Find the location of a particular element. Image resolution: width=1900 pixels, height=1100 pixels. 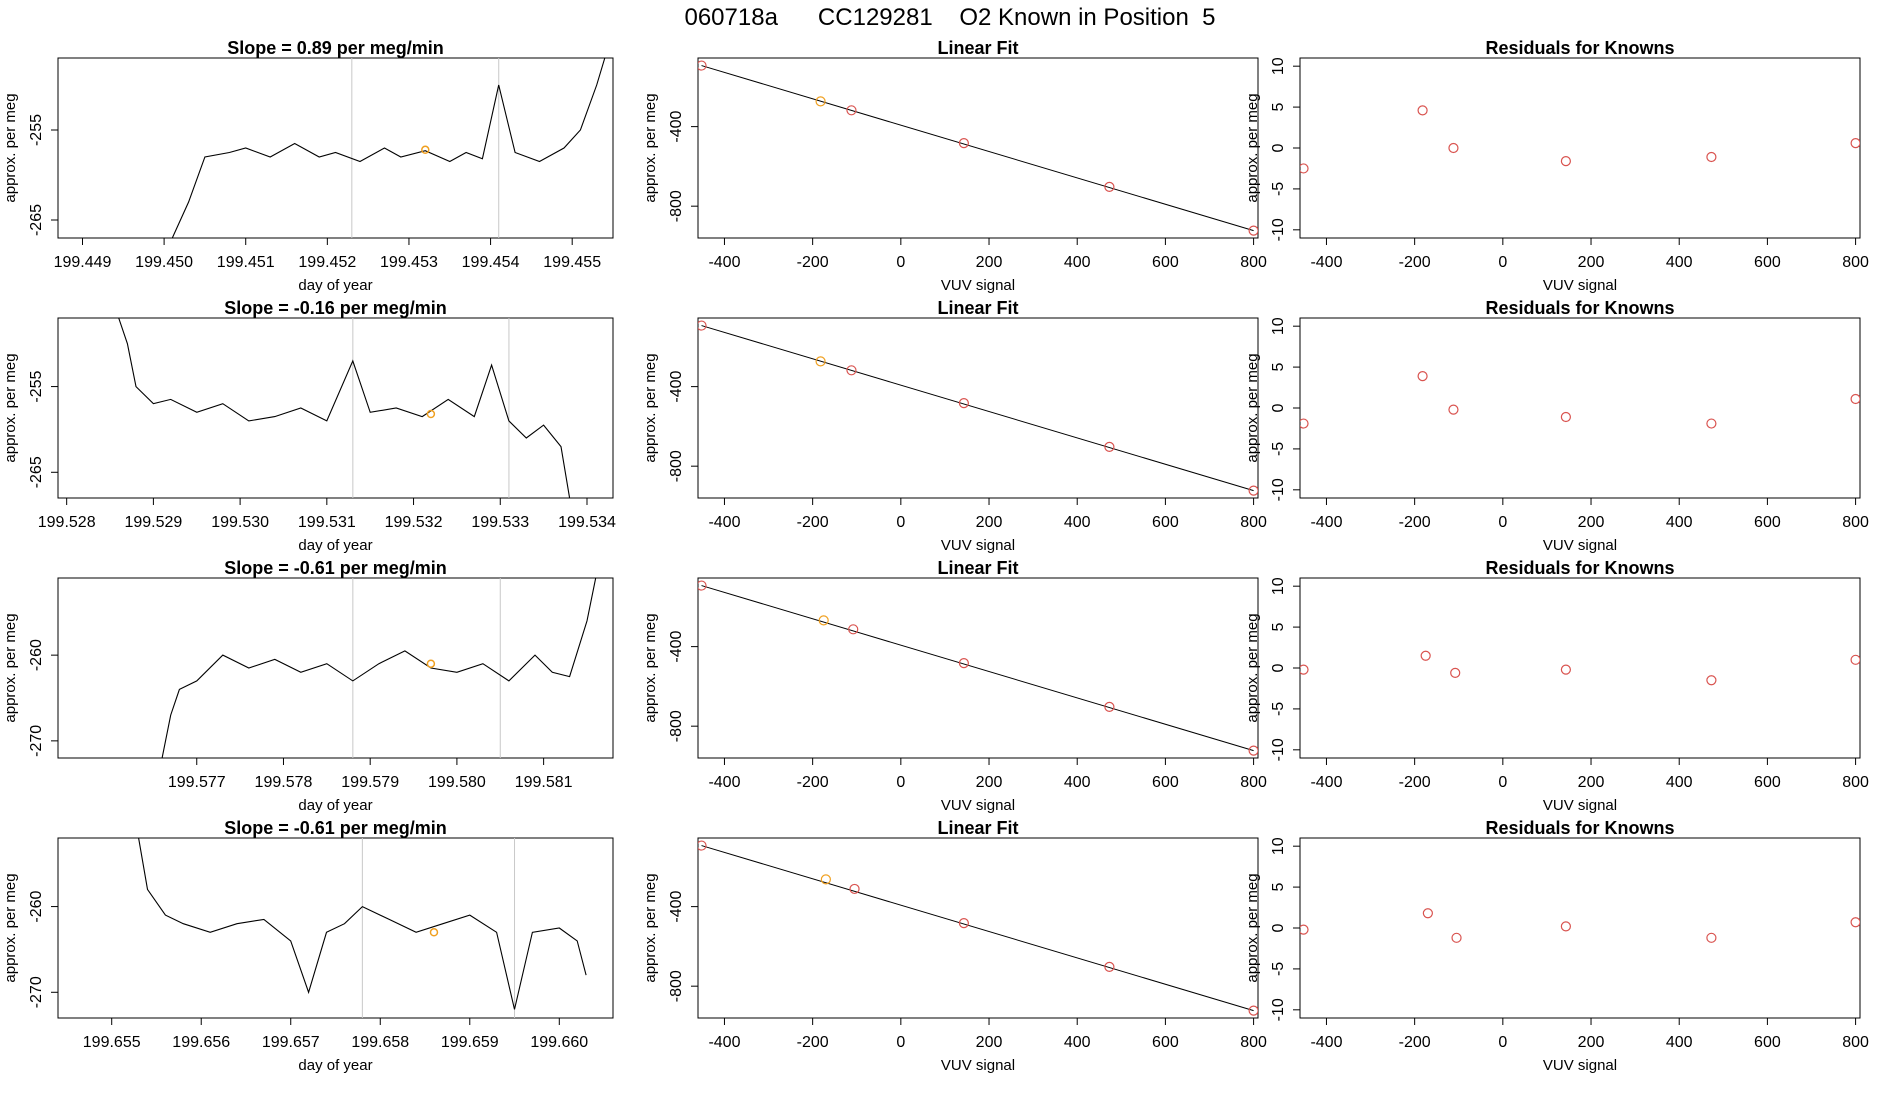

x-tick-label: 199.534 is located at coordinates (587, 522).